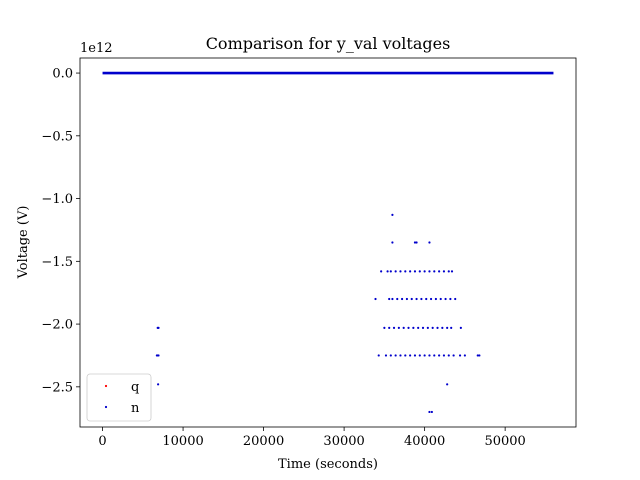 This screenshot has height=480, width=640. What do you see at coordinates (57, 262) in the screenshot?
I see `y-tick-label: −1.5` at bounding box center [57, 262].